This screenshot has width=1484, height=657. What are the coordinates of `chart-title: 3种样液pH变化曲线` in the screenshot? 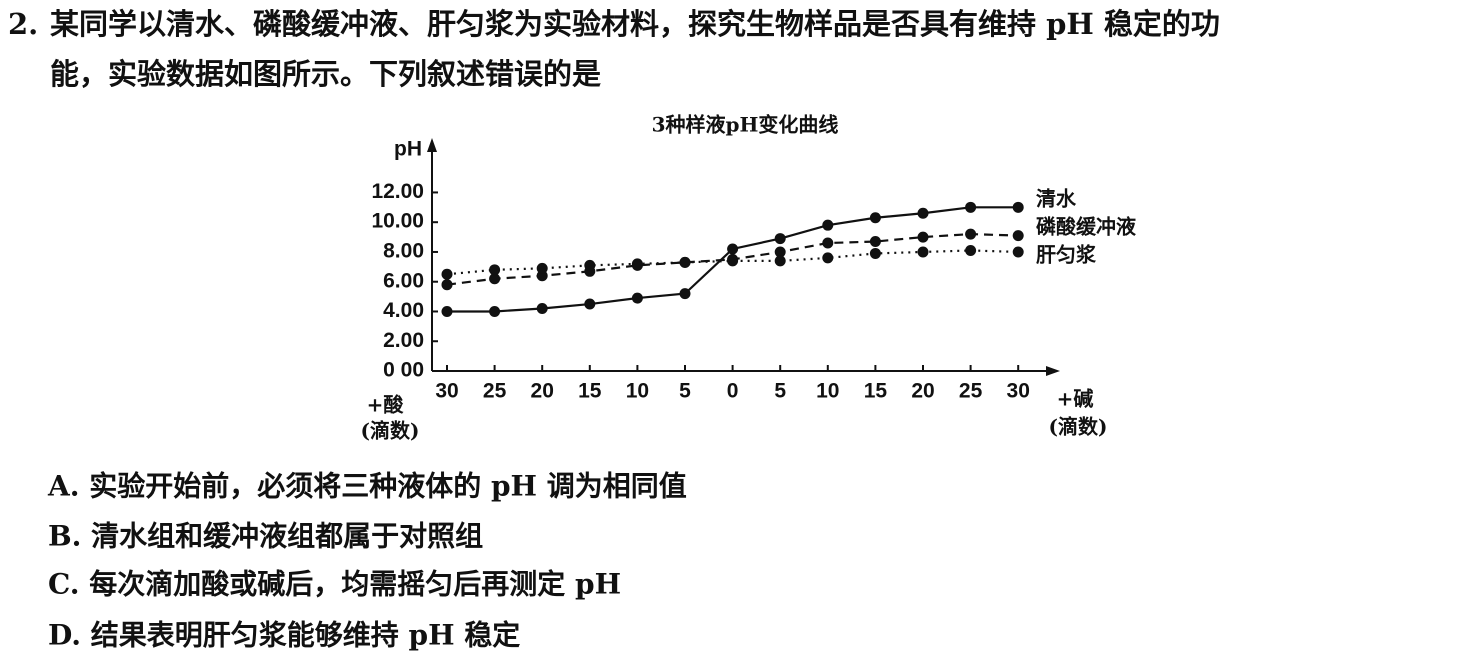 It's located at (745, 125).